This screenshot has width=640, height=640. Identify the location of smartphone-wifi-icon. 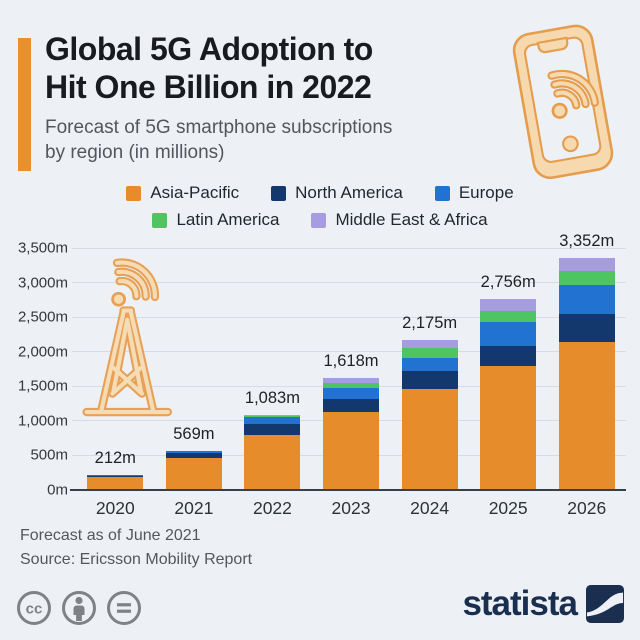
(563, 102).